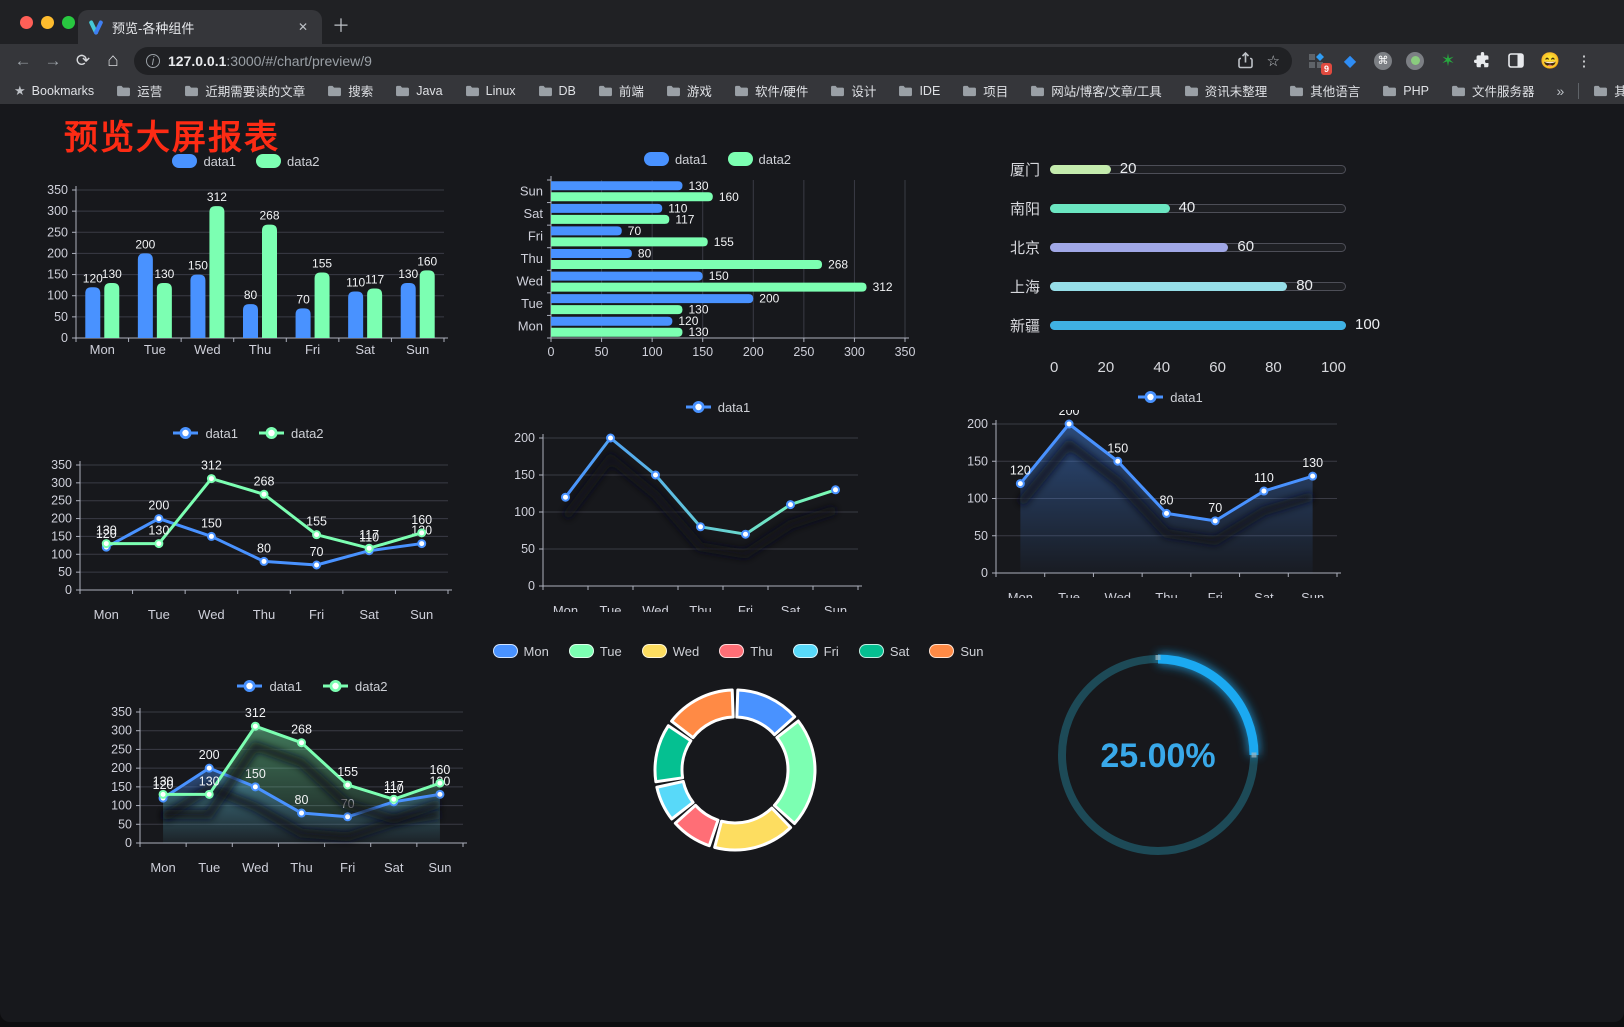 The image size is (1624, 1027). Describe the element at coordinates (1158, 755) in the screenshot. I see `gauge-progress-chart: 25.00%` at that location.